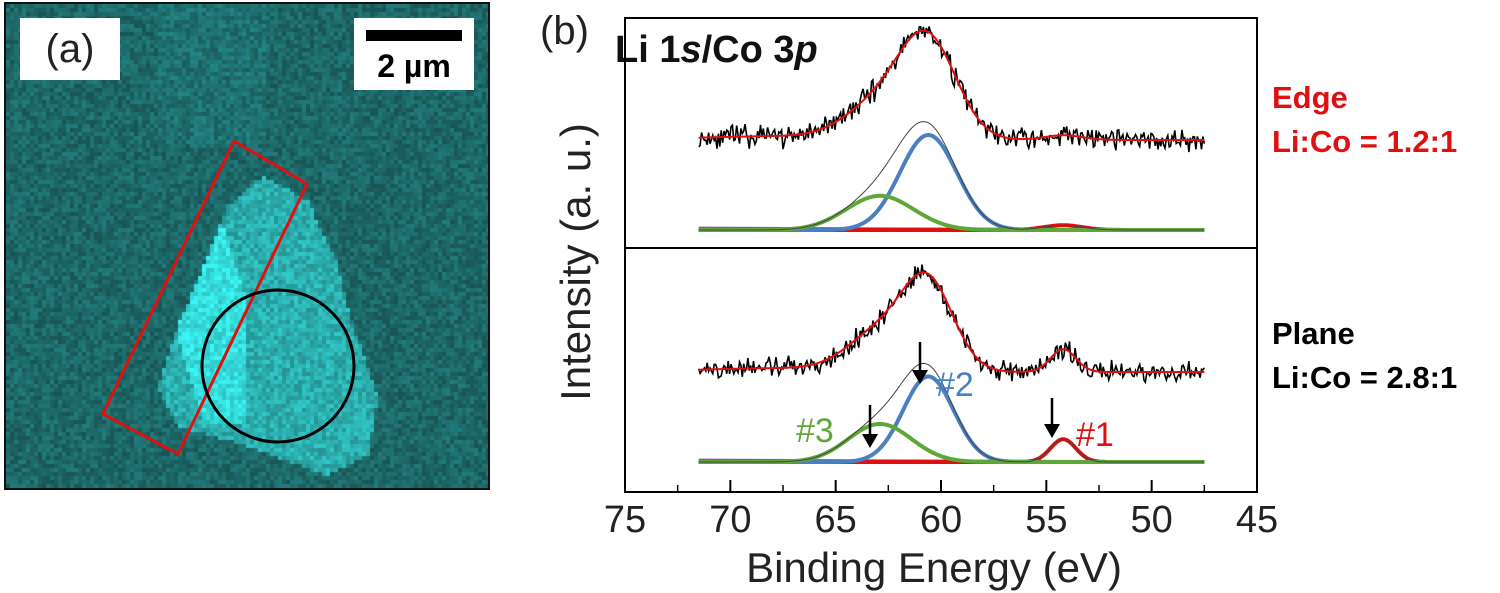  I want to click on scale-bar-label: 2 µm, so click(414, 66).